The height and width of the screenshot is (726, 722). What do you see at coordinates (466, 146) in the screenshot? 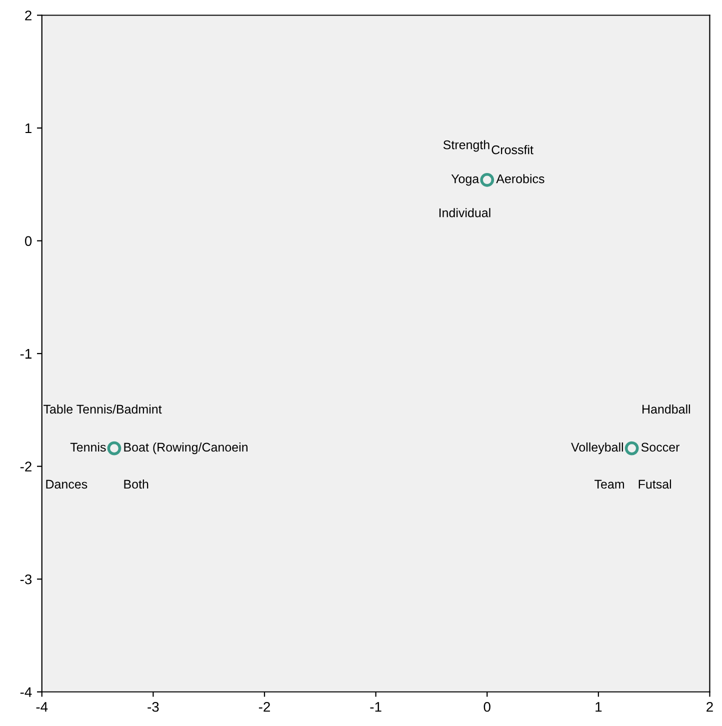
I see `annotation: Strength` at bounding box center [466, 146].